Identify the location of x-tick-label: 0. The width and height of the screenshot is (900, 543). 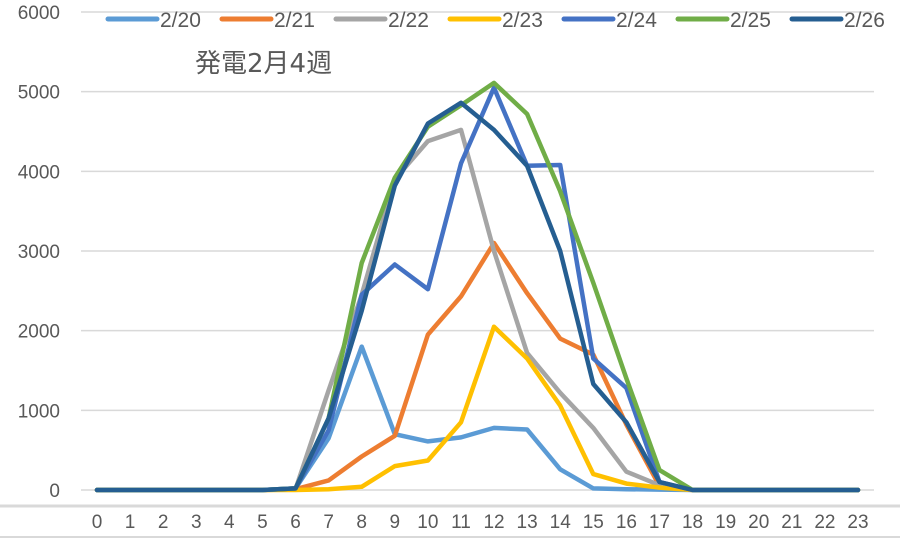
(97, 522).